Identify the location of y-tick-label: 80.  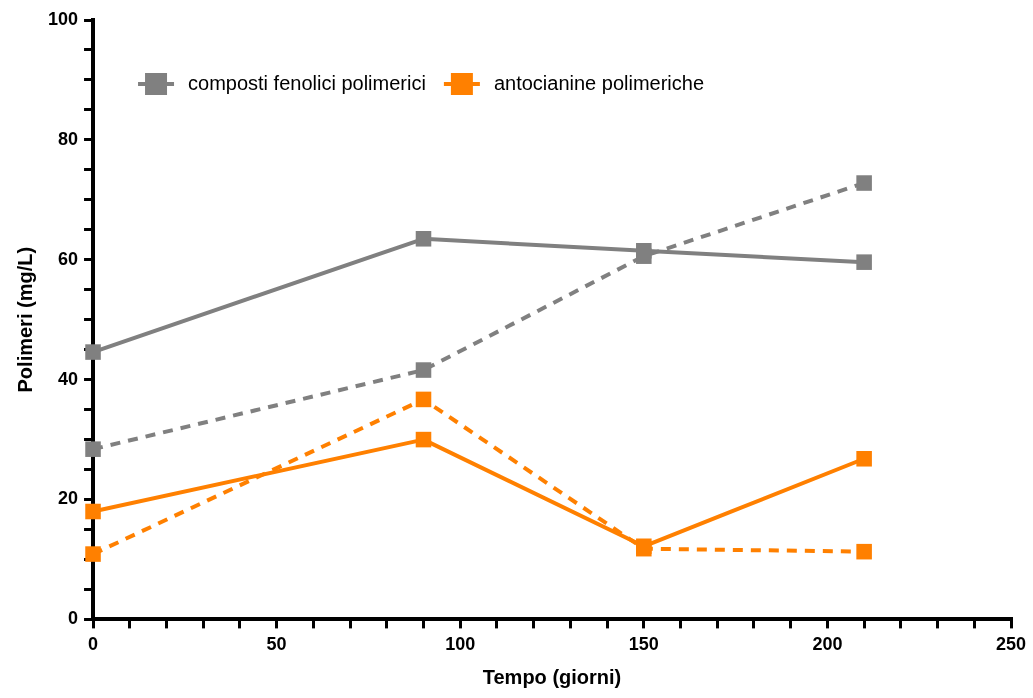
(68, 138).